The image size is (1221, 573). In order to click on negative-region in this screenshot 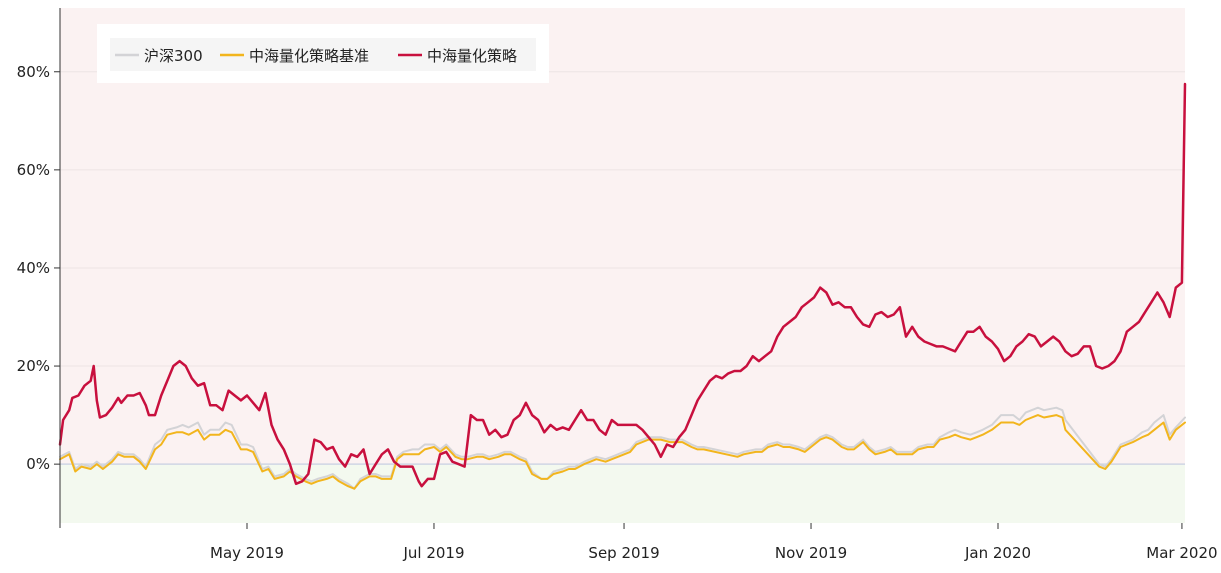, I will do `click(622, 493)`.